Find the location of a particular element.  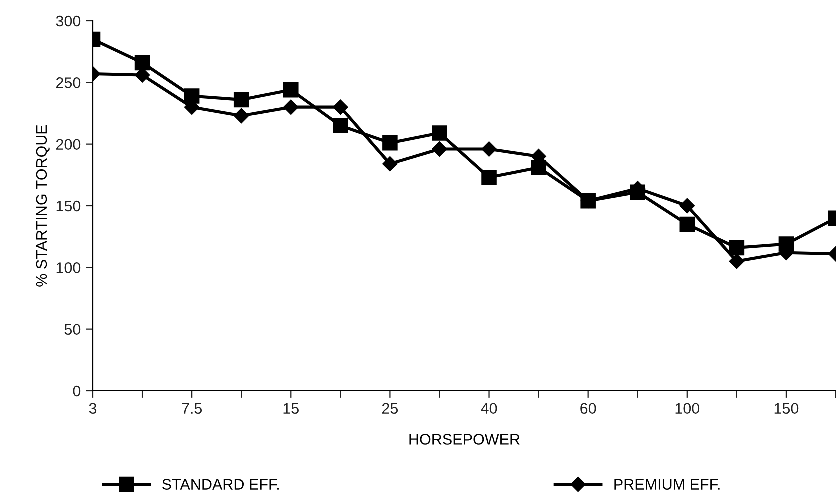

x-tick-label: 40 is located at coordinates (489, 408).